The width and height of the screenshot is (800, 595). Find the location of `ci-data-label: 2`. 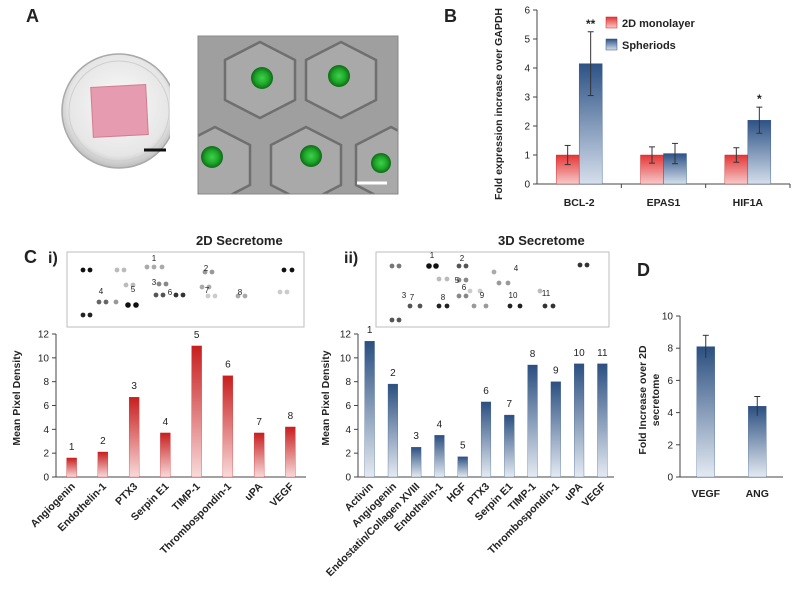

ci-data-label: 2 is located at coordinates (103, 441).